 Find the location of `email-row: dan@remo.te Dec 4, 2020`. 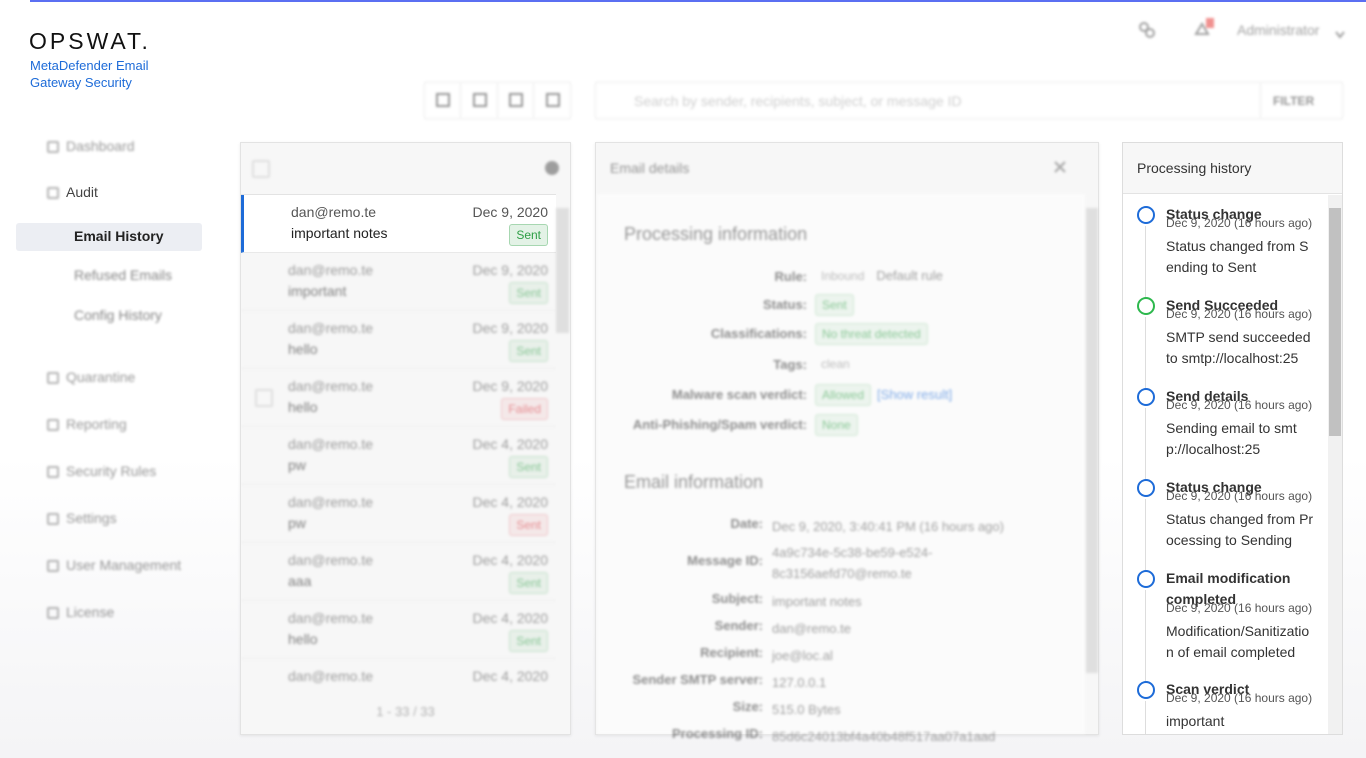

email-row: dan@remo.te Dec 4, 2020 is located at coordinates (398, 674).